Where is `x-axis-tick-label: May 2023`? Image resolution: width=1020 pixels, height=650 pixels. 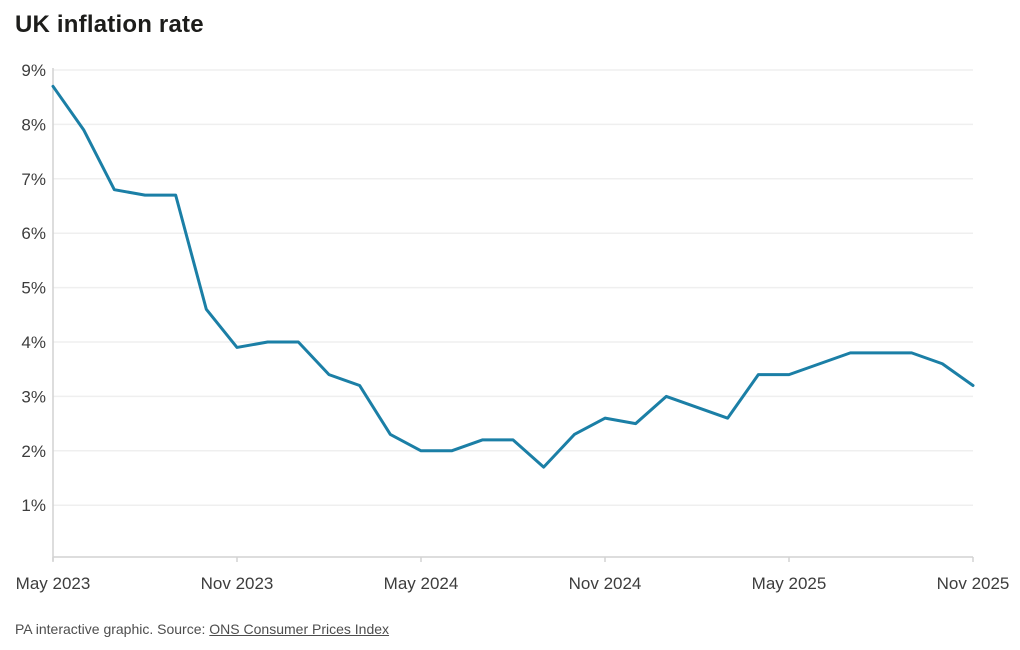 x-axis-tick-label: May 2023 is located at coordinates (53, 583).